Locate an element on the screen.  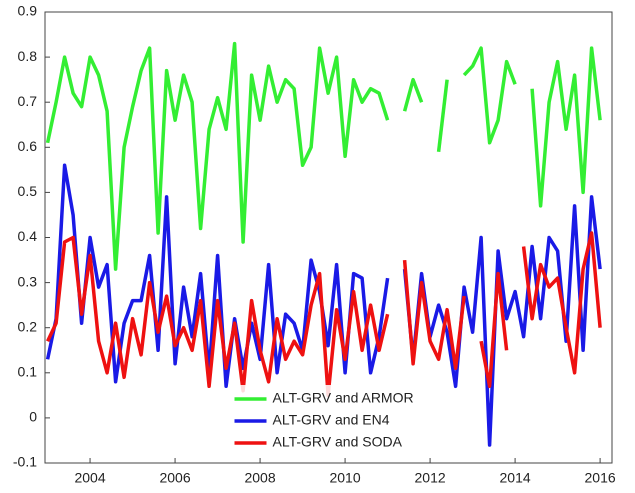
y-tick-label: 0 is located at coordinates (33, 417).